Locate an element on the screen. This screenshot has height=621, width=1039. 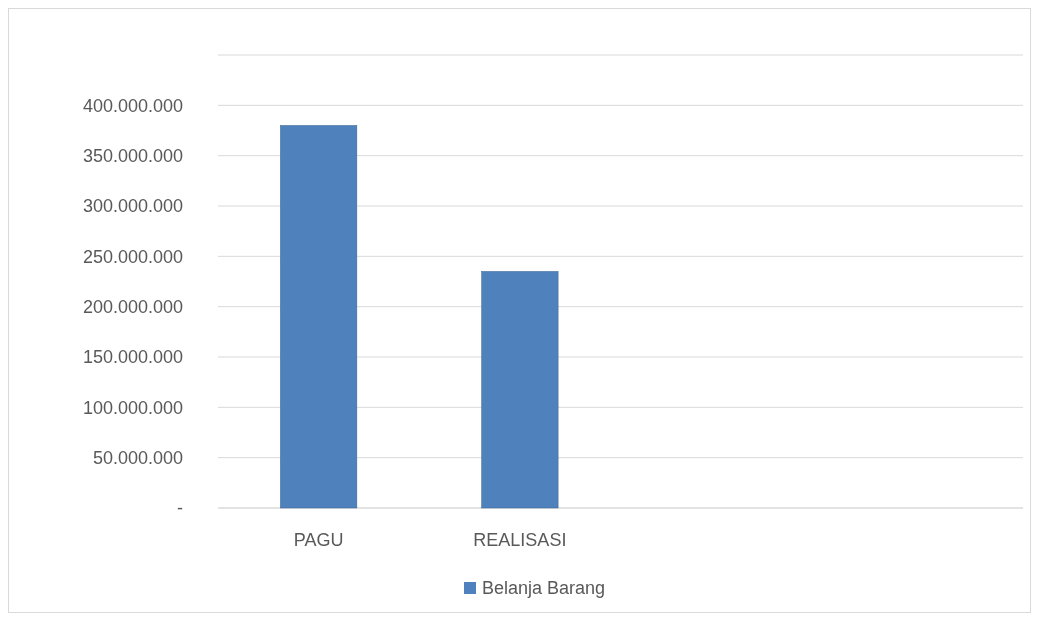
y-tick-label: 200.000.000 is located at coordinates (132, 306).